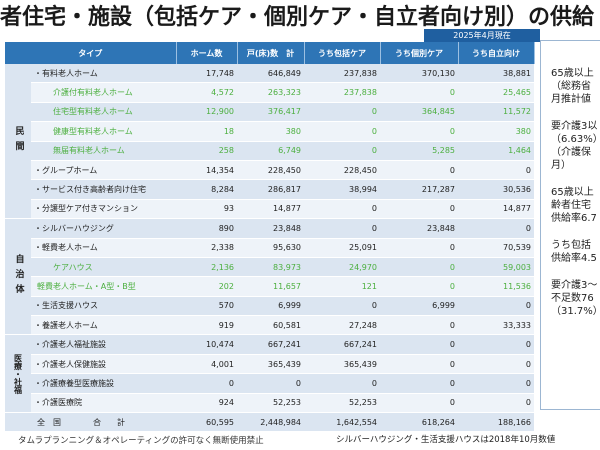 The height and width of the screenshot is (450, 600). I want to click on cell-comprehensive: 27,248, so click(342, 325).